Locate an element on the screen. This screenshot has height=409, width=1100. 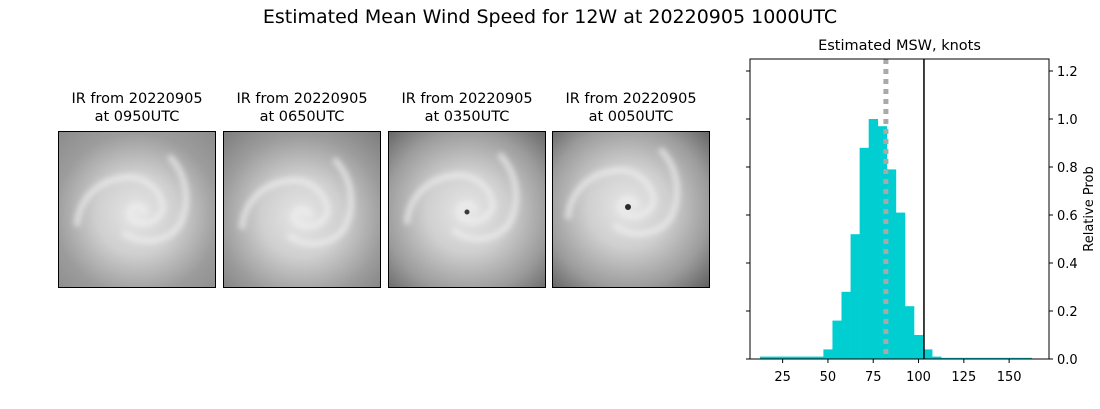
x-tick-label: 100 is located at coordinates (918, 377).